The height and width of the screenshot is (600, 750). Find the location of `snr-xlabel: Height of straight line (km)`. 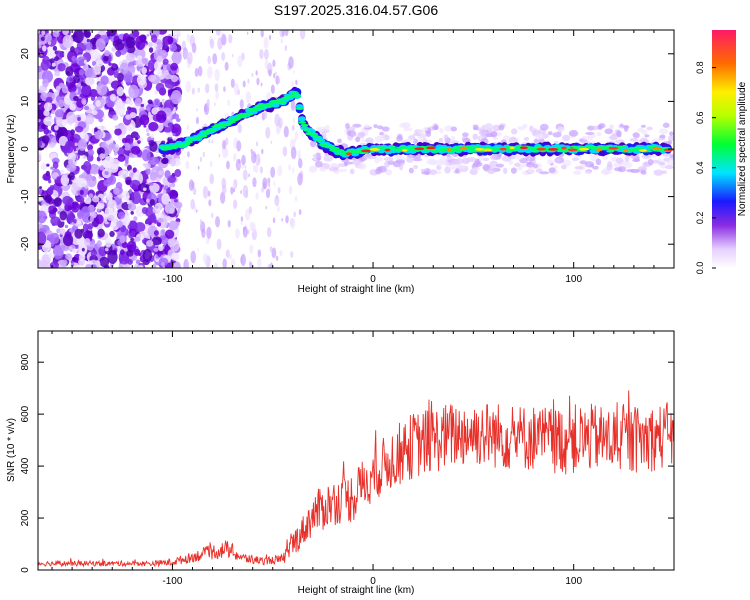

snr-xlabel: Height of straight line (km) is located at coordinates (356, 590).